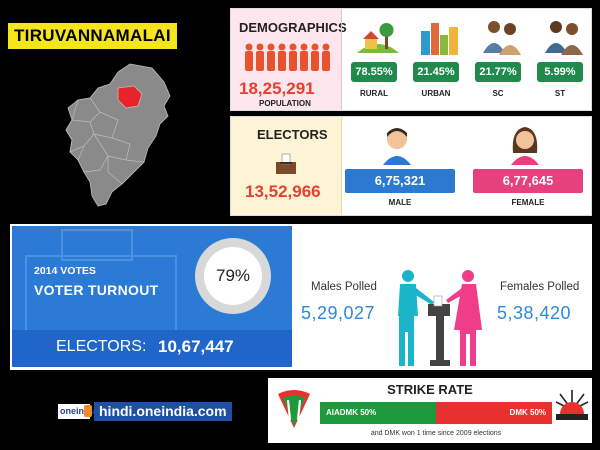 The image size is (600, 450). What do you see at coordinates (560, 93) in the screenshot?
I see `st-label: ST` at bounding box center [560, 93].